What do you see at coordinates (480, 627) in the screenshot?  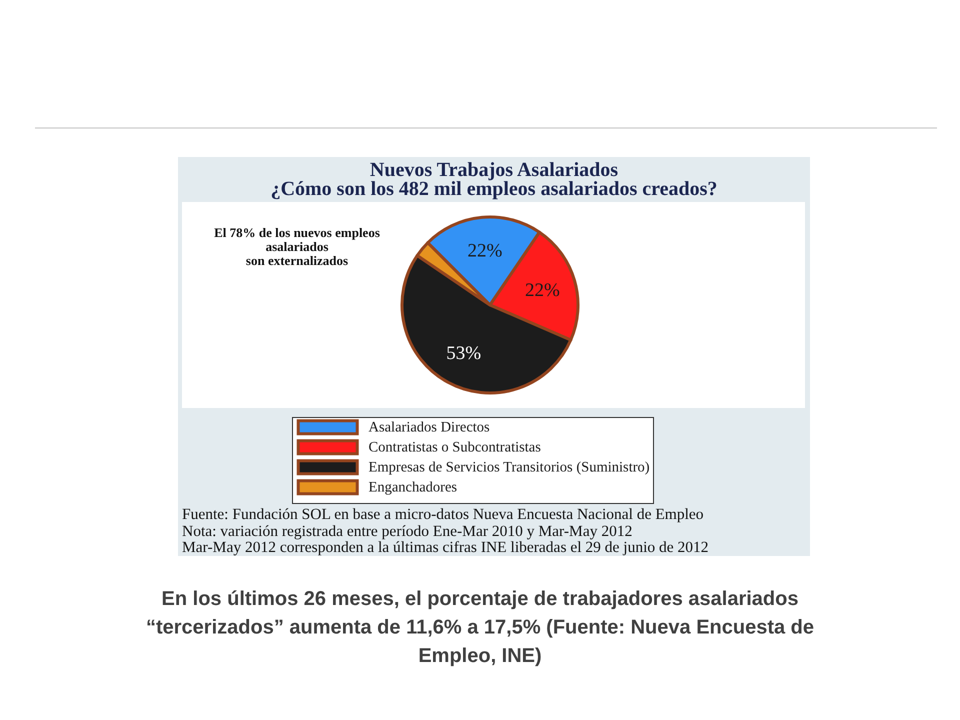 I see `text: En los últimos 26 meses, el porcentaje de trabajadores asalariados “tercerizados” aumenta de 11,6% a 17,5% (Fuente: Nueva Encuesta de Empleo, INE)` at bounding box center [480, 627].